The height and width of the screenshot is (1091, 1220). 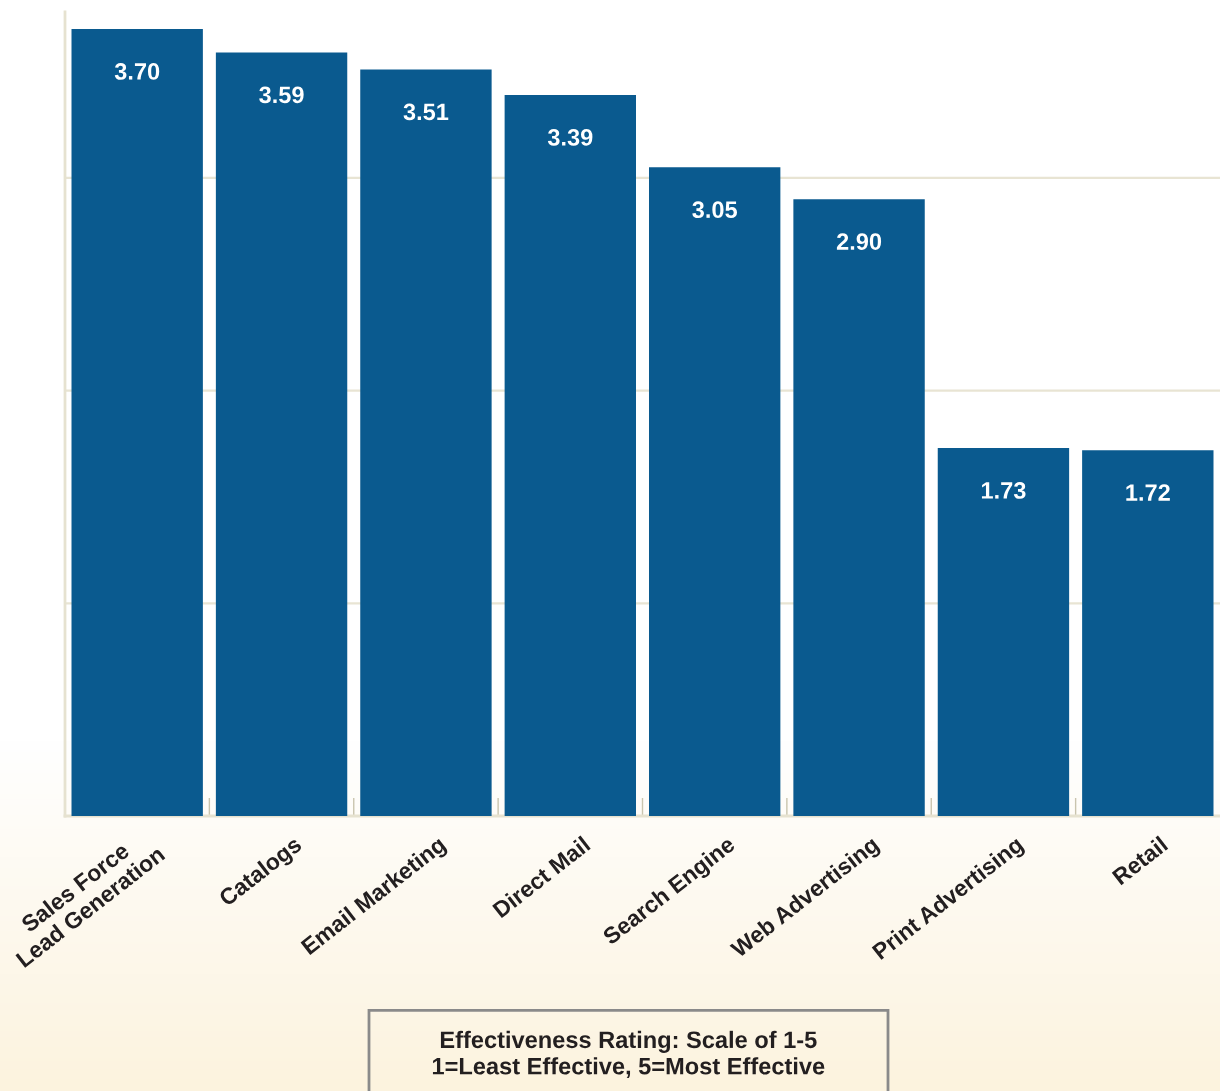 I want to click on data-label: 3.05, so click(x=715, y=210).